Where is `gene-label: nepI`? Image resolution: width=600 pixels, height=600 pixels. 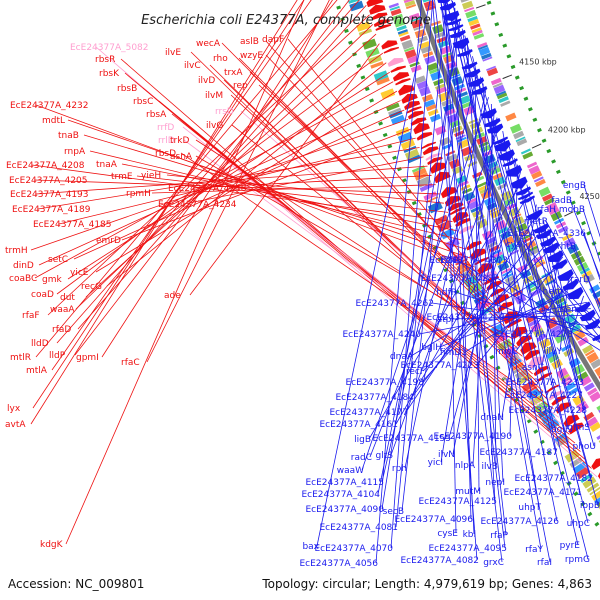
gene-label: nepI is located at coordinates (495, 483).